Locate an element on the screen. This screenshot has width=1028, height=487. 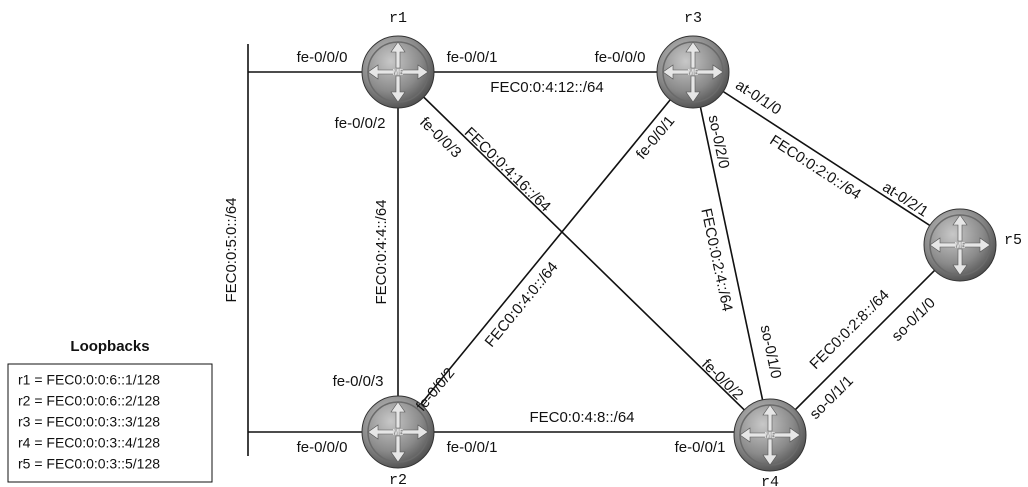
loopbacks-title: Loopbacks is located at coordinates (109, 346).